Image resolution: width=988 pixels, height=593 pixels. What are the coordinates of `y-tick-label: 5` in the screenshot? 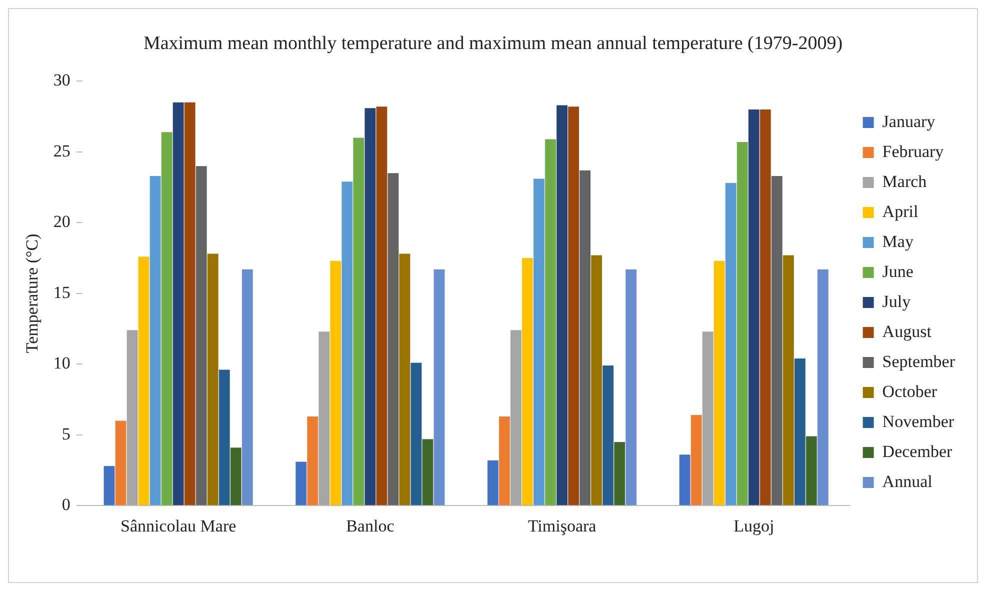 It's located at (66, 434).